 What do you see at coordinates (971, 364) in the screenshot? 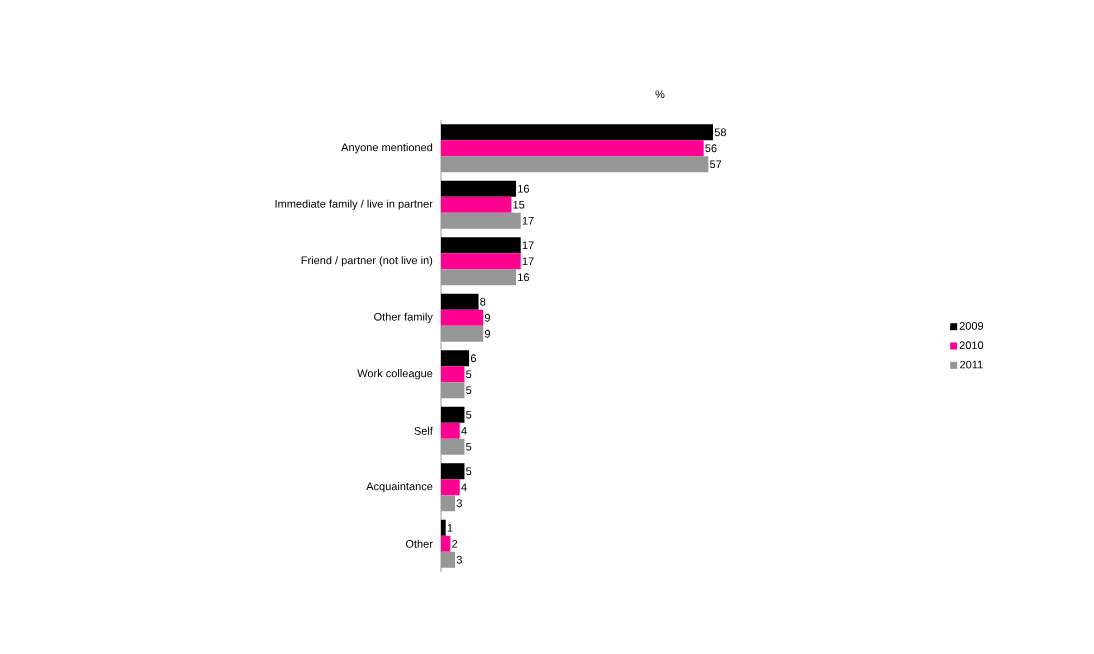
I see `legend-label: 2011` at bounding box center [971, 364].